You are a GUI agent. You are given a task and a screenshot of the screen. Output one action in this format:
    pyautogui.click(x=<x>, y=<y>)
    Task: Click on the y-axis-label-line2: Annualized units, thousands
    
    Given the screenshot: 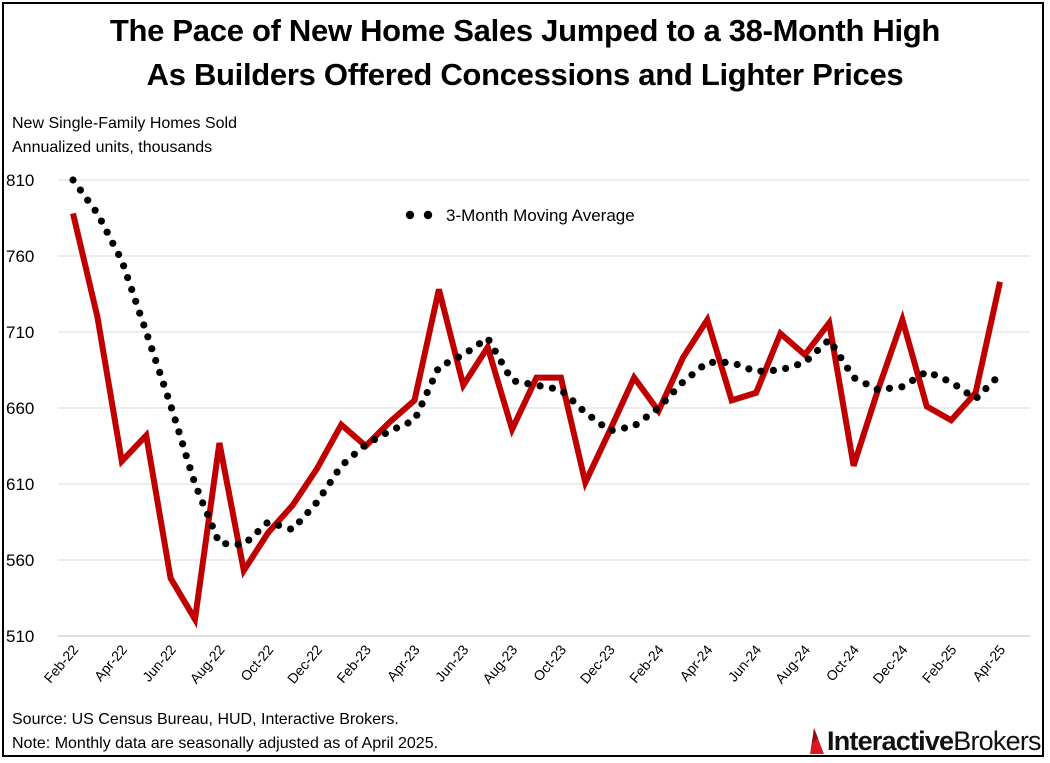 What is the action you would take?
    pyautogui.click(x=112, y=147)
    